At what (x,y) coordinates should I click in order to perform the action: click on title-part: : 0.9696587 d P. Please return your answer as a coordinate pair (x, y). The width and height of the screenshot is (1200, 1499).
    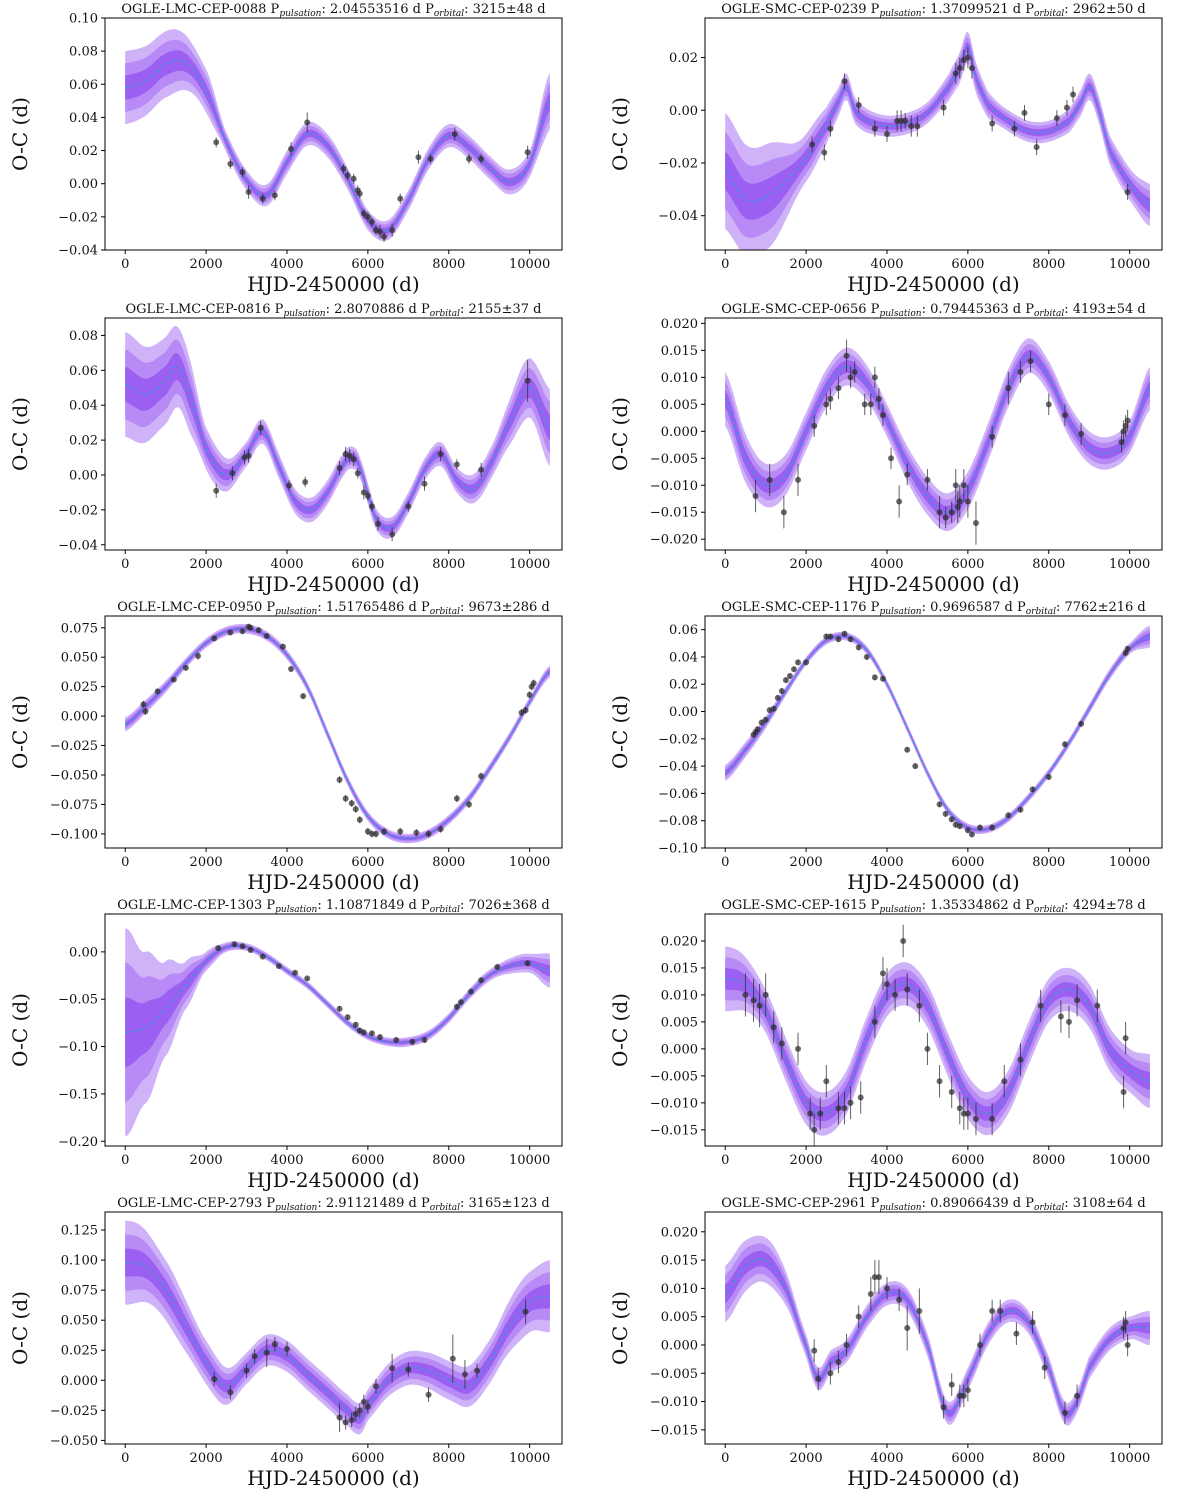
    Looking at the image, I should click on (974, 607).